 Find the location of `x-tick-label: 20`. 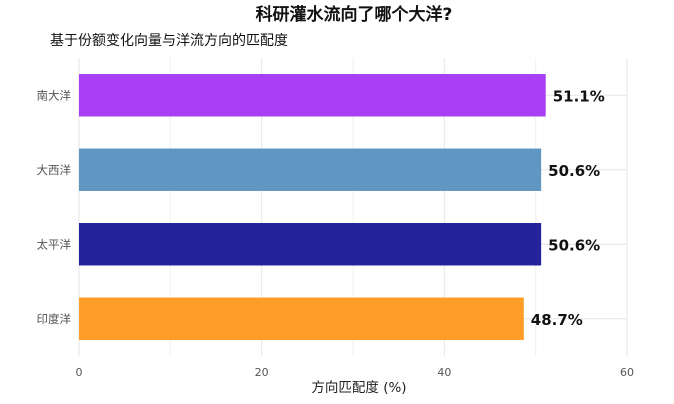

x-tick-label: 20 is located at coordinates (262, 372).